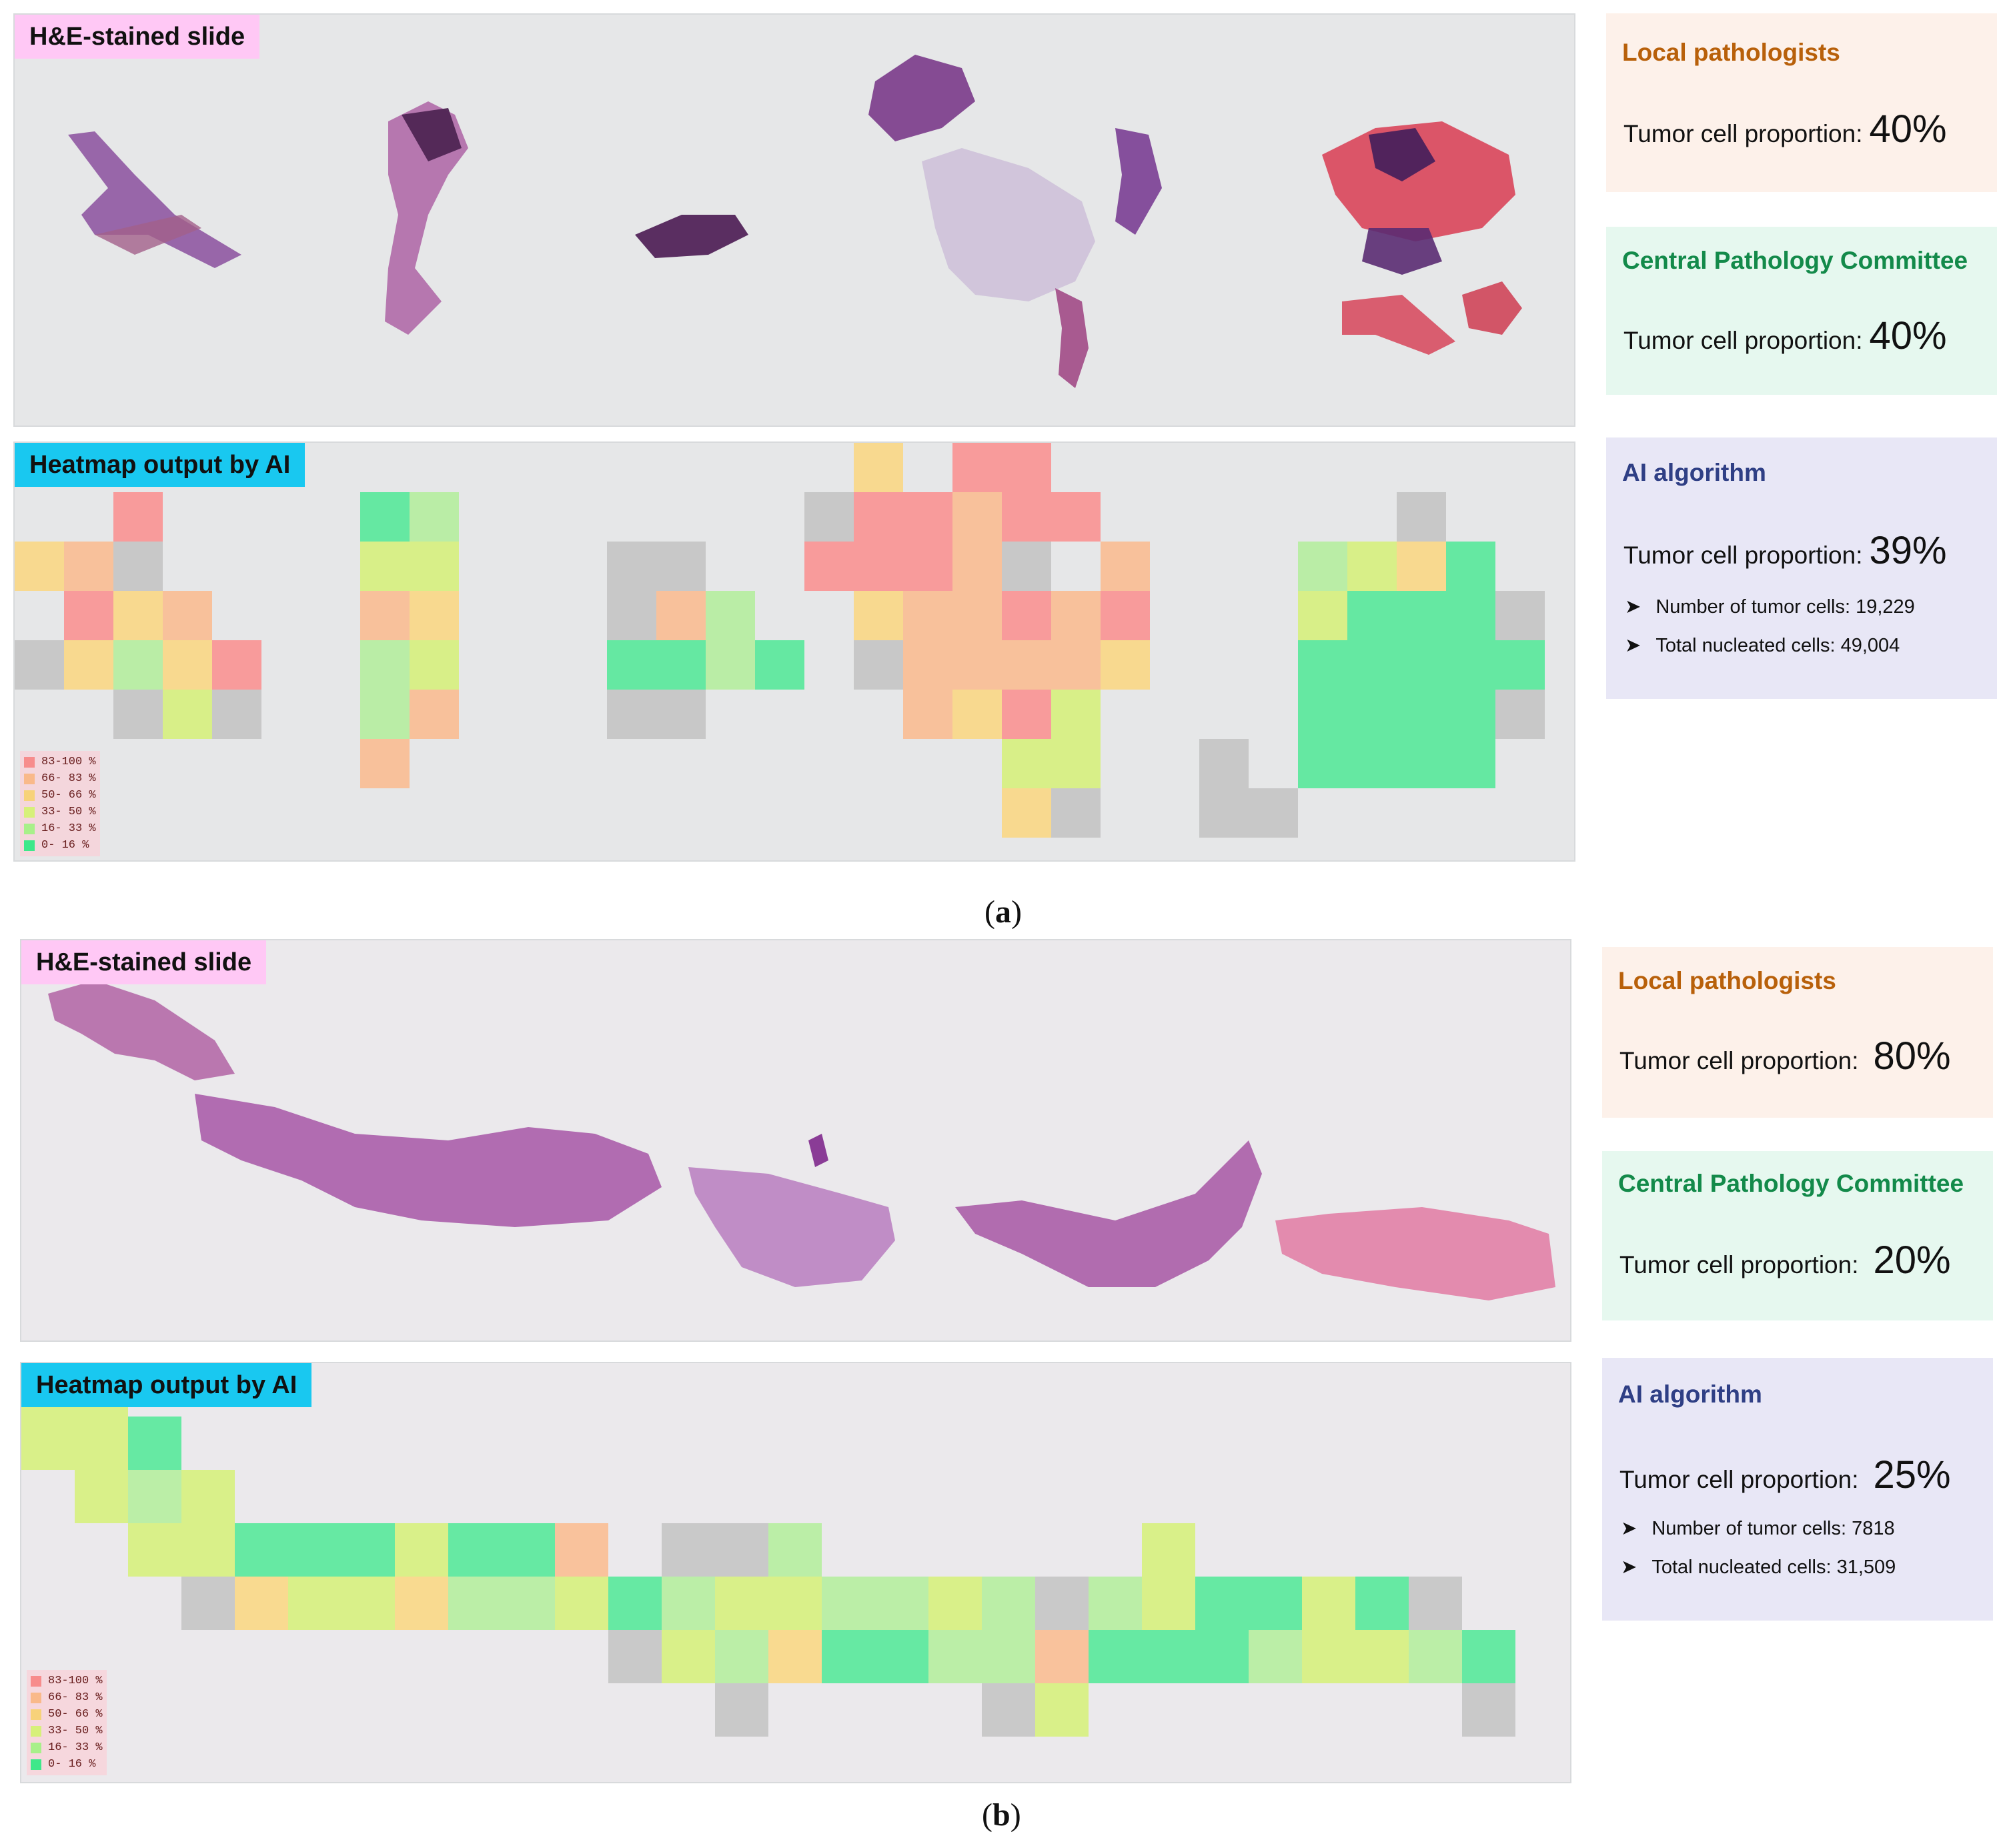  I want to click on panel-a-he-label: H&E-stained slide, so click(137, 37).